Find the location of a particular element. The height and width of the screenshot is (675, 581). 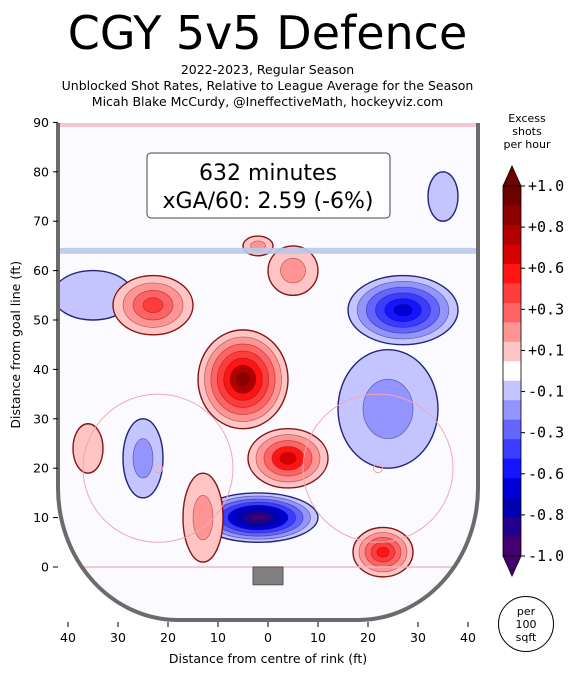

per-unit-line: per is located at coordinates (526, 611).